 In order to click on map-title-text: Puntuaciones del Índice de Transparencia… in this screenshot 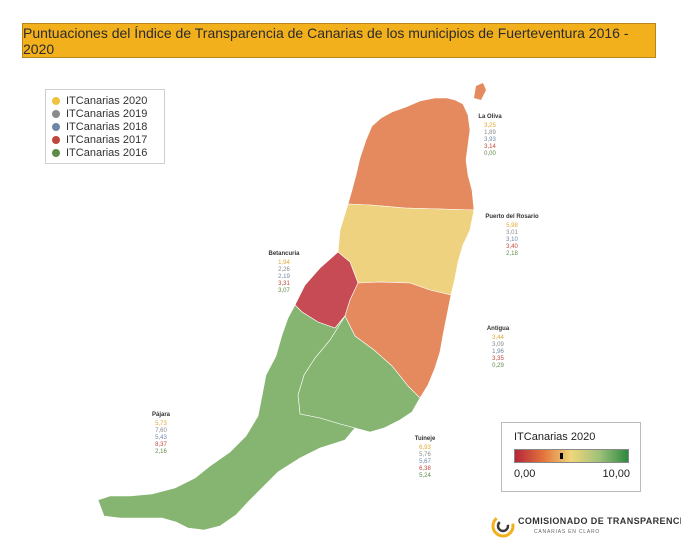, I will do `click(326, 40)`.